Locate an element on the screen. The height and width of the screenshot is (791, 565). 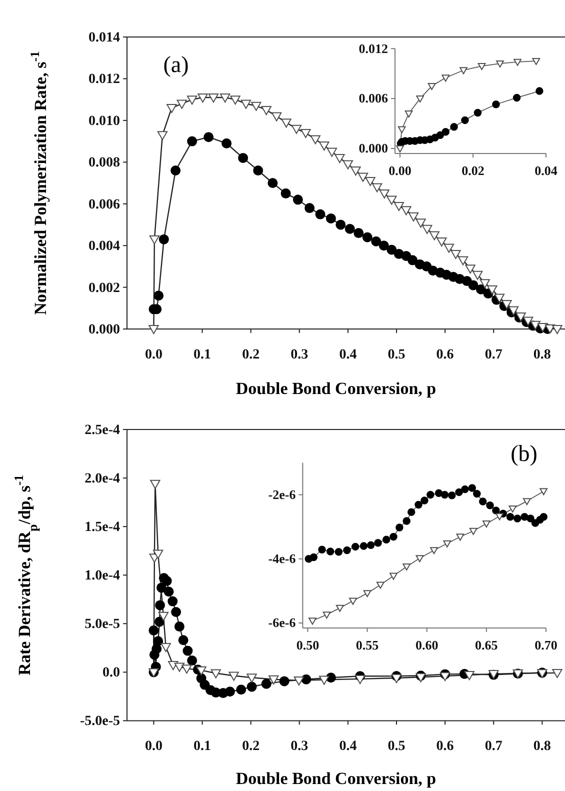
y-tick-label: 2.0e-4 is located at coordinates (102, 479).